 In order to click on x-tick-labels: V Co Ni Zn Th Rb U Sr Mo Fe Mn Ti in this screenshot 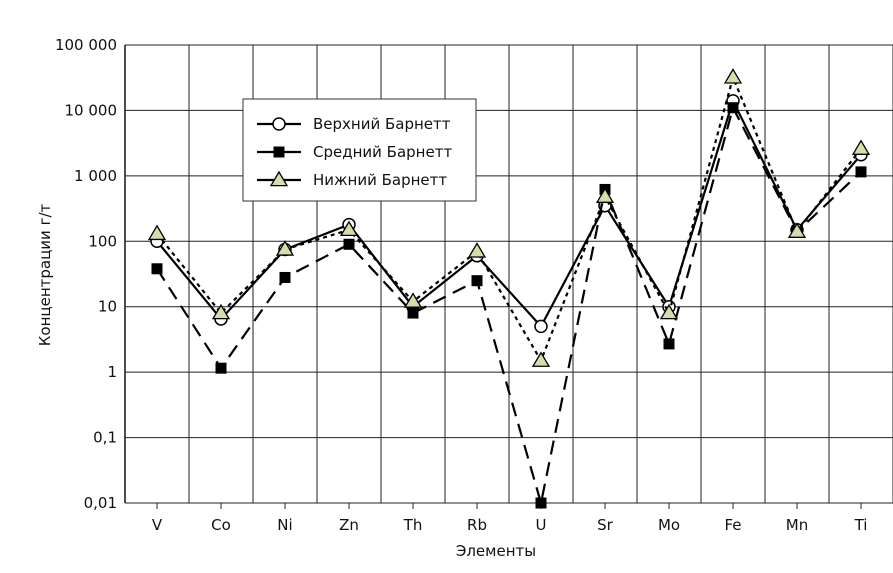, I will do `click(510, 525)`.